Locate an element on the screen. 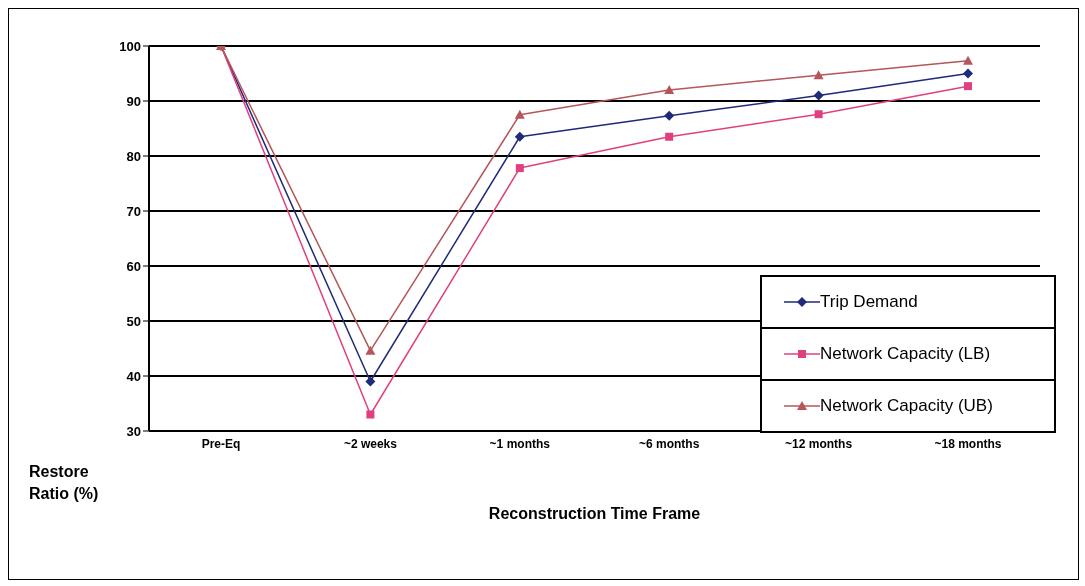 This screenshot has height=586, width=1085. y-tick-label: 40 is located at coordinates (133, 376).